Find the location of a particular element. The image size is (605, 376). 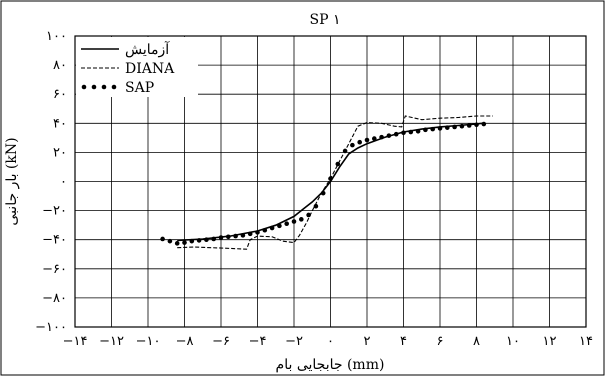

legend-label: آزمایش is located at coordinates (147, 49).